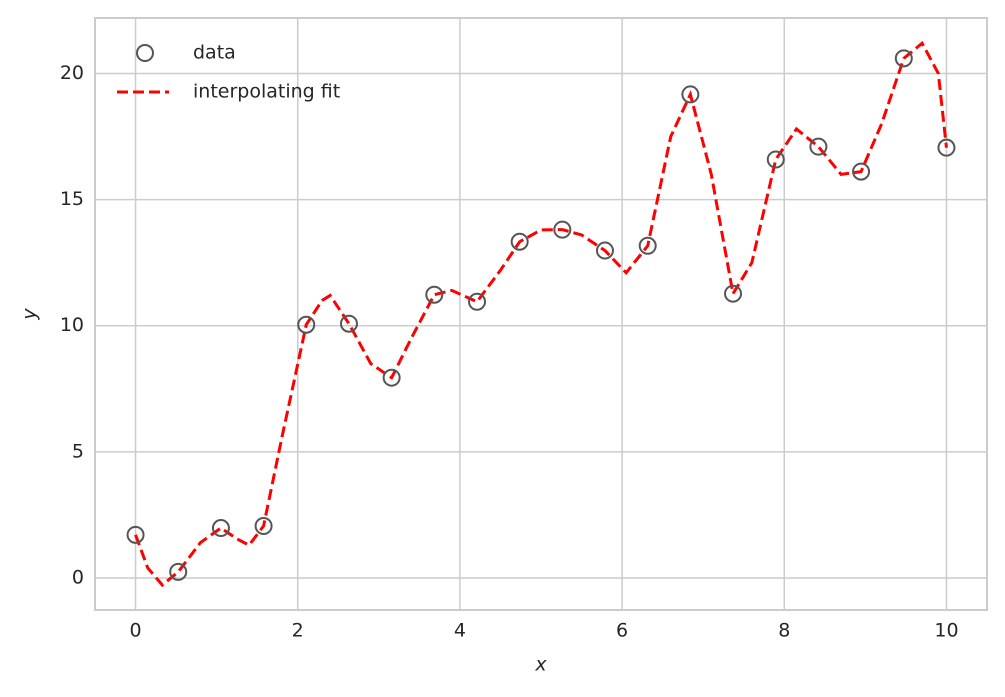 The height and width of the screenshot is (697, 1005). Describe the element at coordinates (135, 631) in the screenshot. I see `x-tick-label: 0` at that location.